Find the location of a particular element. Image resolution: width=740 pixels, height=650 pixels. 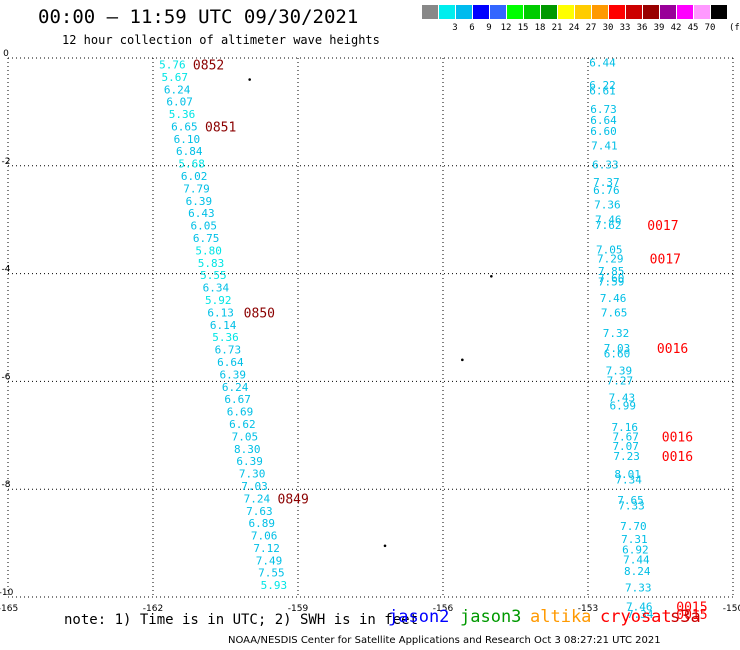

wave-height-label: 6.02 is located at coordinates (194, 176).